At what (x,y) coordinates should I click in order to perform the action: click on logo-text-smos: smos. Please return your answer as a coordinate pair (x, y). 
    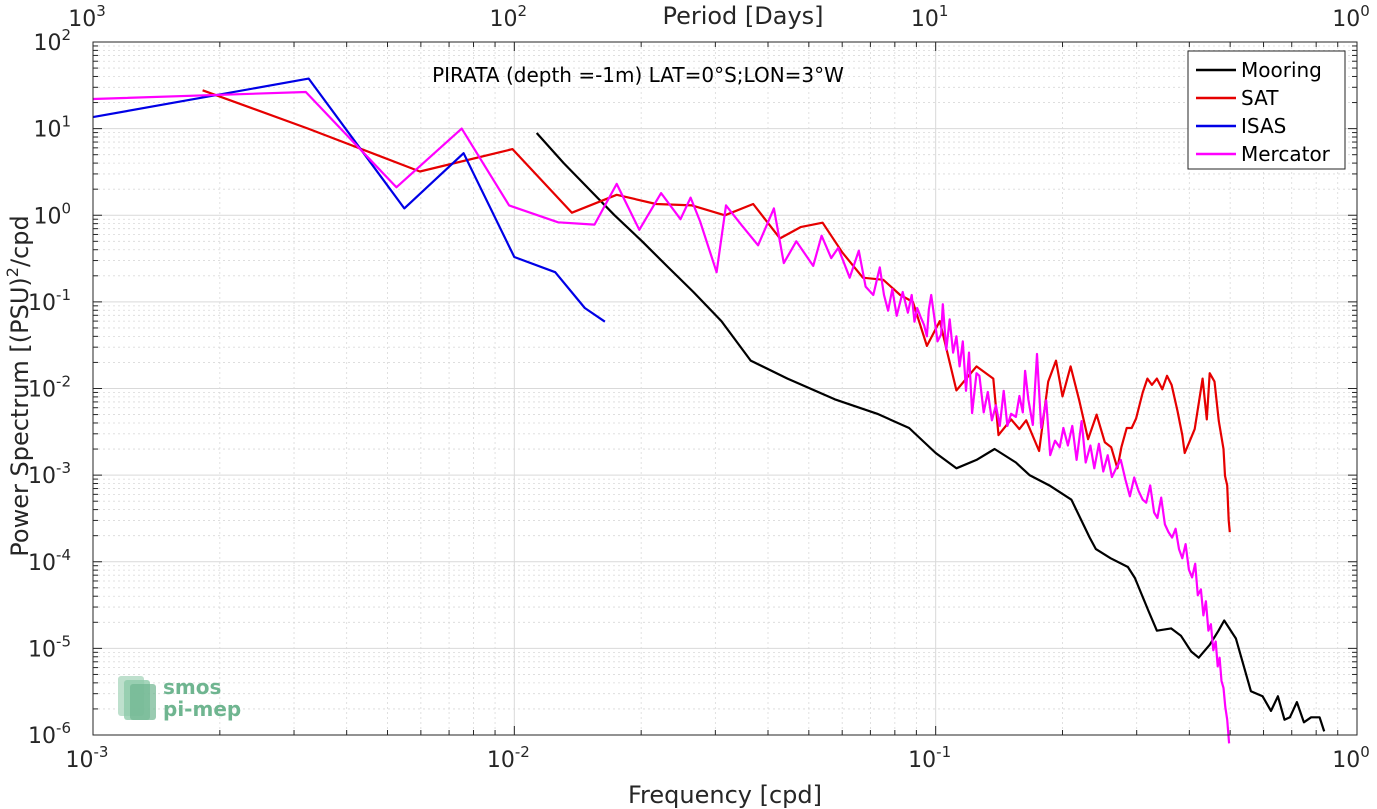
    Looking at the image, I should click on (192, 687).